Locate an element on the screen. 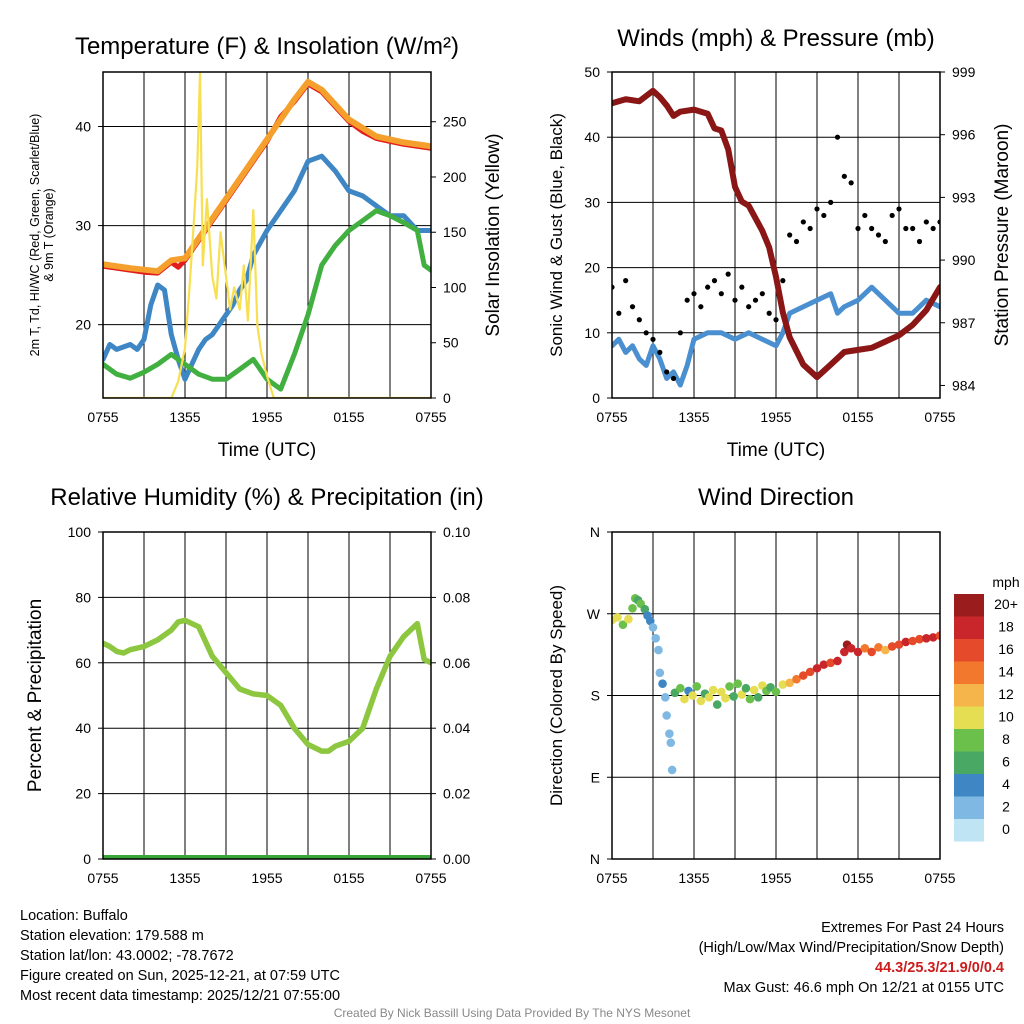  y-right-tick-label: 200 is located at coordinates (455, 177).